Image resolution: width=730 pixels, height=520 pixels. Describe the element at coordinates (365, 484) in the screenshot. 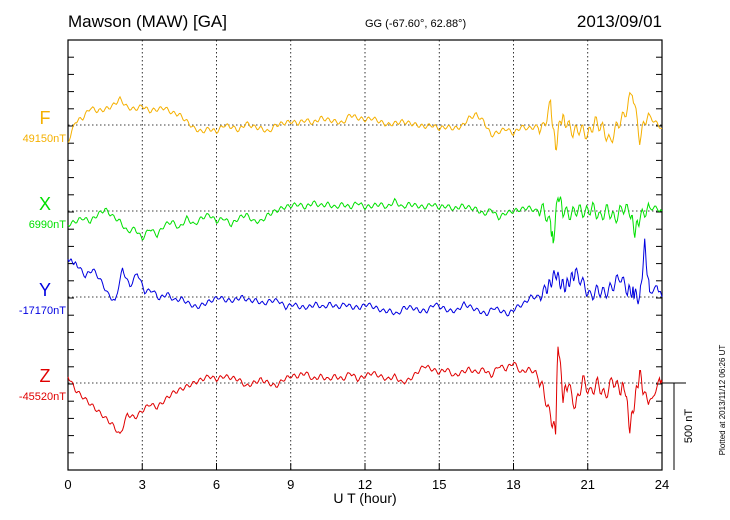

I see `x-tick-label: 12` at that location.